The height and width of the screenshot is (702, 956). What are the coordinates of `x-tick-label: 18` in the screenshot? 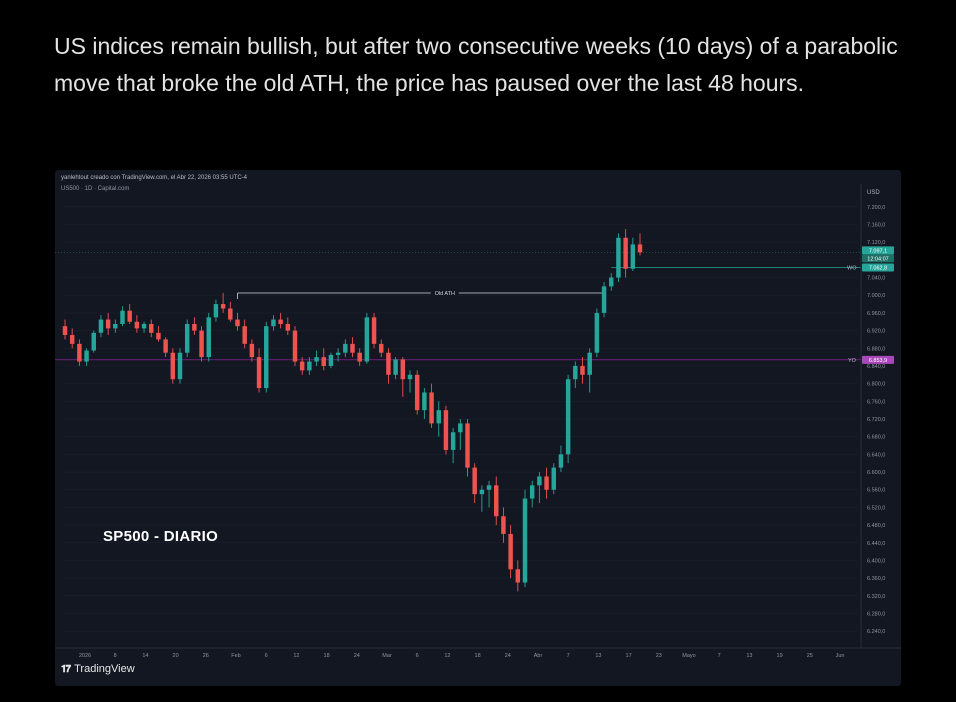 It's located at (478, 656).